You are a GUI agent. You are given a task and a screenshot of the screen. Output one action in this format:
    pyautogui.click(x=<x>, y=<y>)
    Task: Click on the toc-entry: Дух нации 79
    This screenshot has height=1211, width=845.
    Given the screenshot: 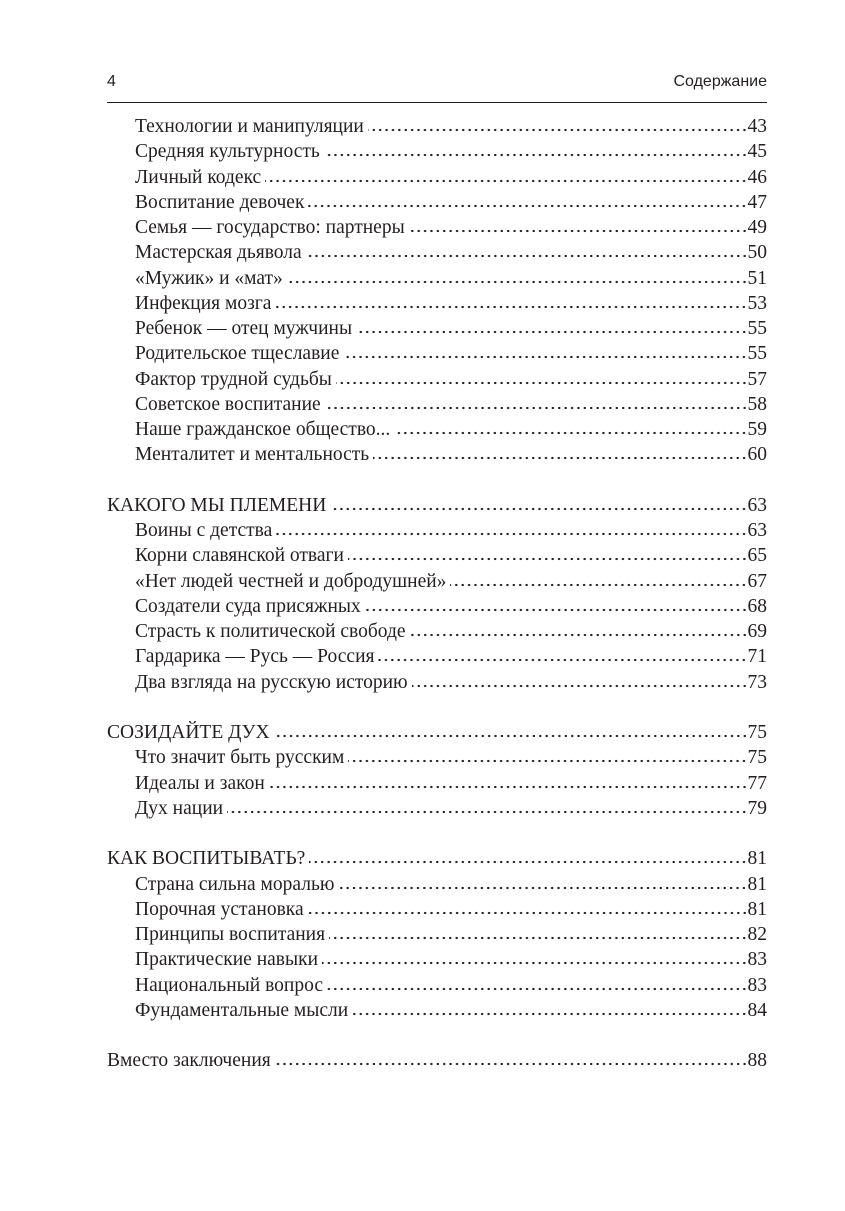 What is the action you would take?
    pyautogui.click(x=437, y=808)
    